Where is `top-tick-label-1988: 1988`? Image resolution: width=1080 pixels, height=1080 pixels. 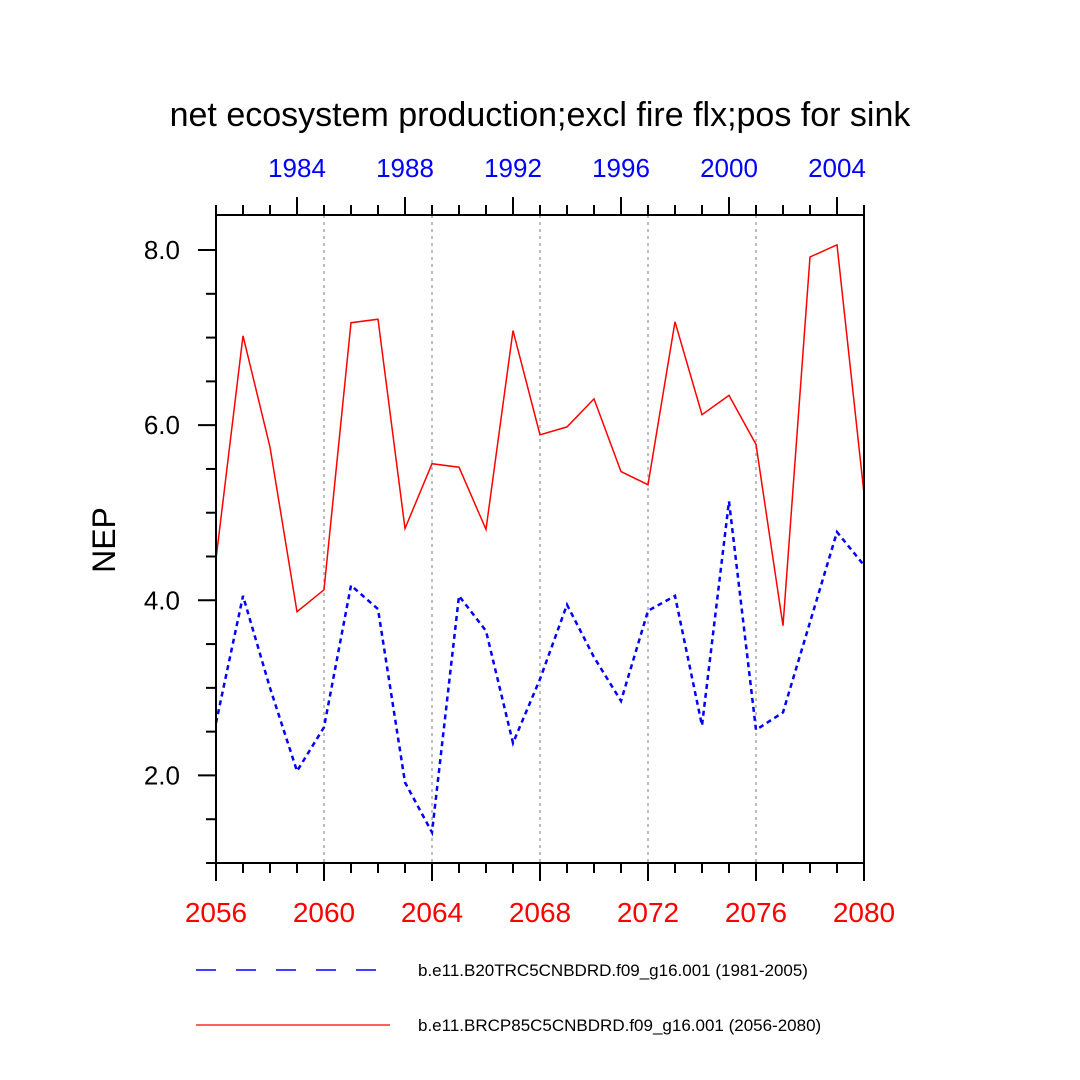 top-tick-label-1988: 1988 is located at coordinates (405, 168).